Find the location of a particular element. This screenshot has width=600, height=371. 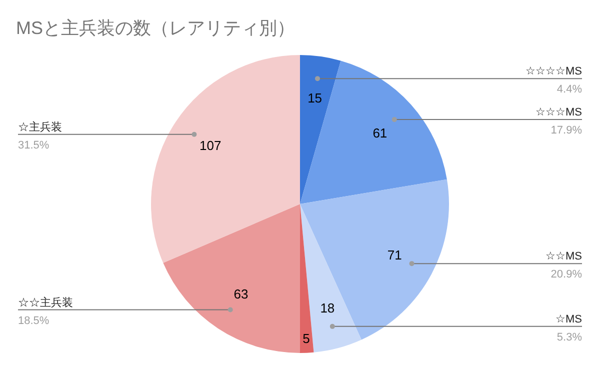

data-label: 18 is located at coordinates (327, 308).